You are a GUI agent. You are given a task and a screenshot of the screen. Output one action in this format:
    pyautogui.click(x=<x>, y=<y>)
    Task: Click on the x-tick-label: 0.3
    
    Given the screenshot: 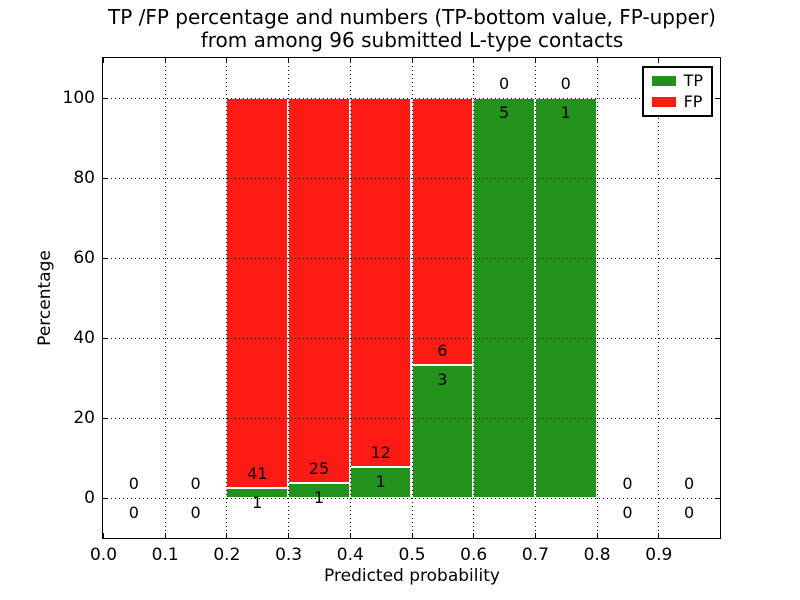 What is the action you would take?
    pyautogui.click(x=289, y=555)
    